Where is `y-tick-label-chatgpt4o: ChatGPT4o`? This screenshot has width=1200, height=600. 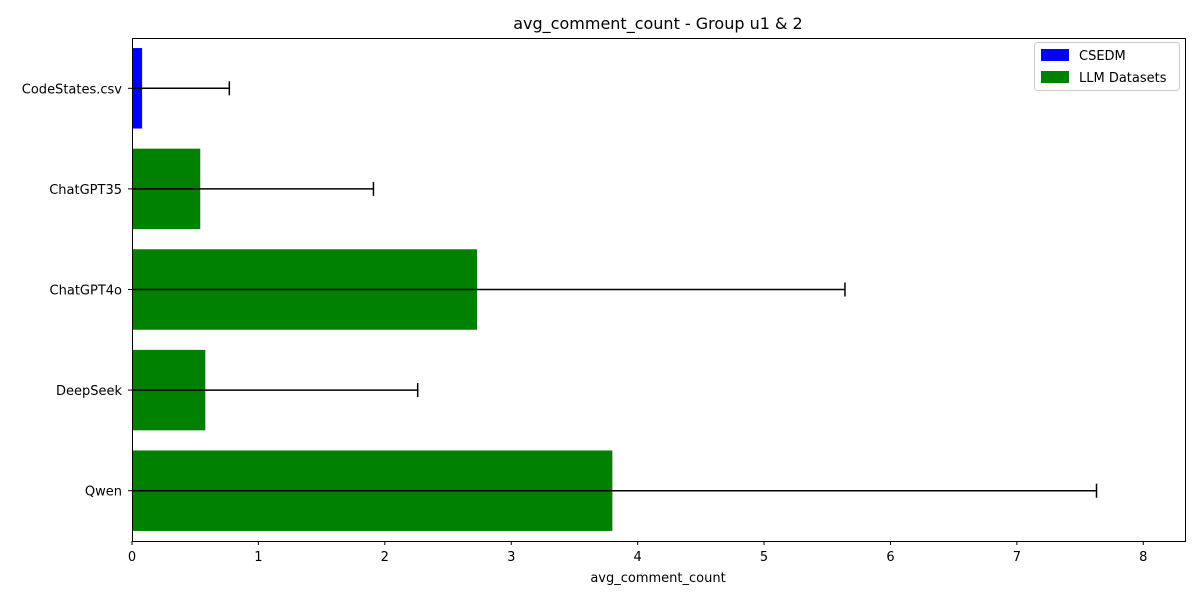
y-tick-label-chatgpt4o: ChatGPT4o is located at coordinates (86, 291).